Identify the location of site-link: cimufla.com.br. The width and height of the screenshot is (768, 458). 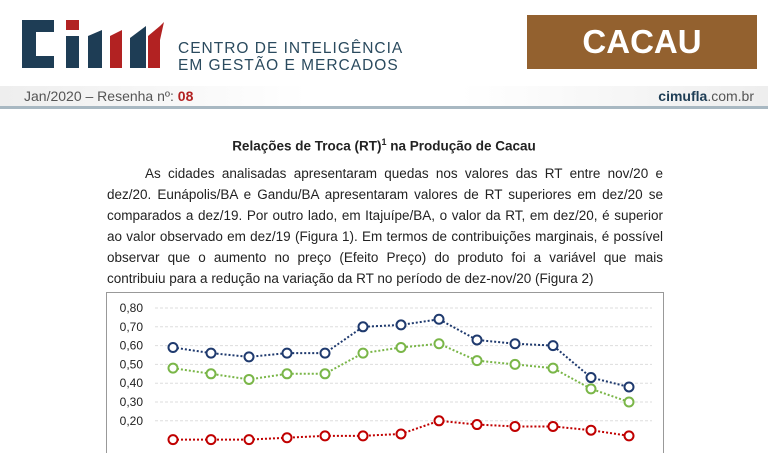
(706, 96).